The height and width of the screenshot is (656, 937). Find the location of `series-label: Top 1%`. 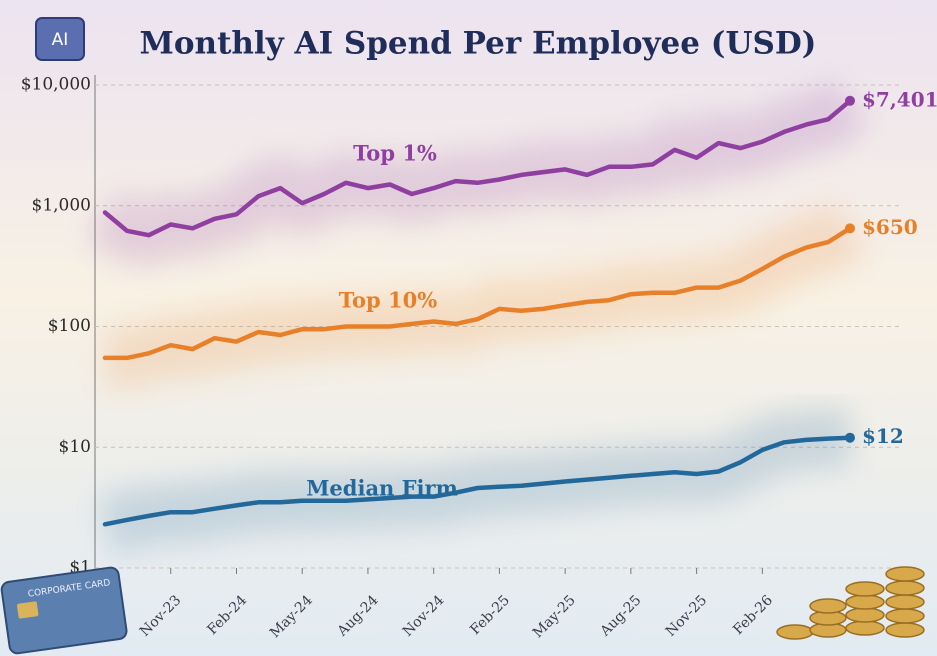

series-label: Top 1% is located at coordinates (395, 153).